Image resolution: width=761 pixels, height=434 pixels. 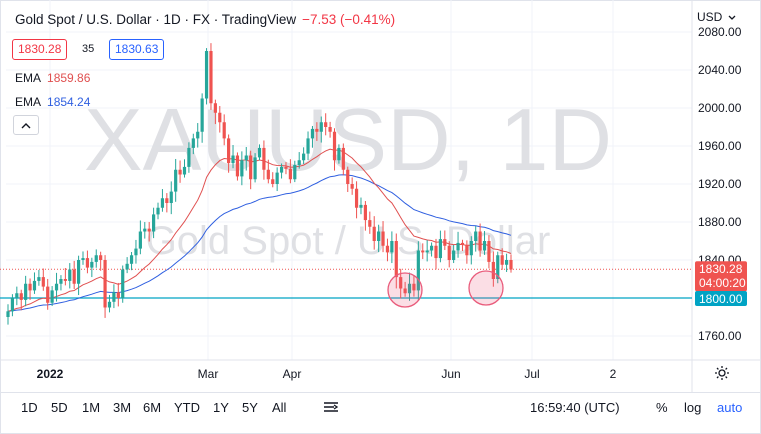 I want to click on ema-legend-fast: EMA 1859.86, so click(x=52, y=78).